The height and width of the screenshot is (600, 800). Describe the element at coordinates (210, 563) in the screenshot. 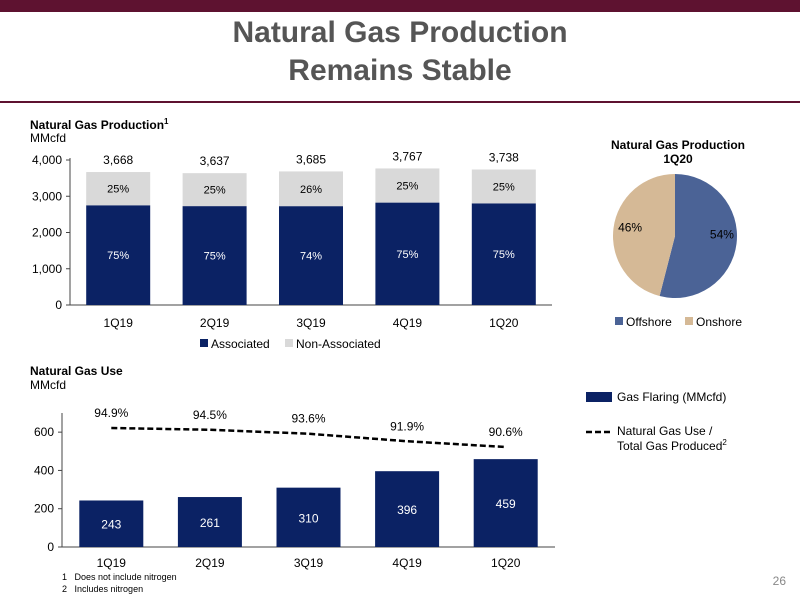

I see `use-x-tick-label: 2Q19` at that location.